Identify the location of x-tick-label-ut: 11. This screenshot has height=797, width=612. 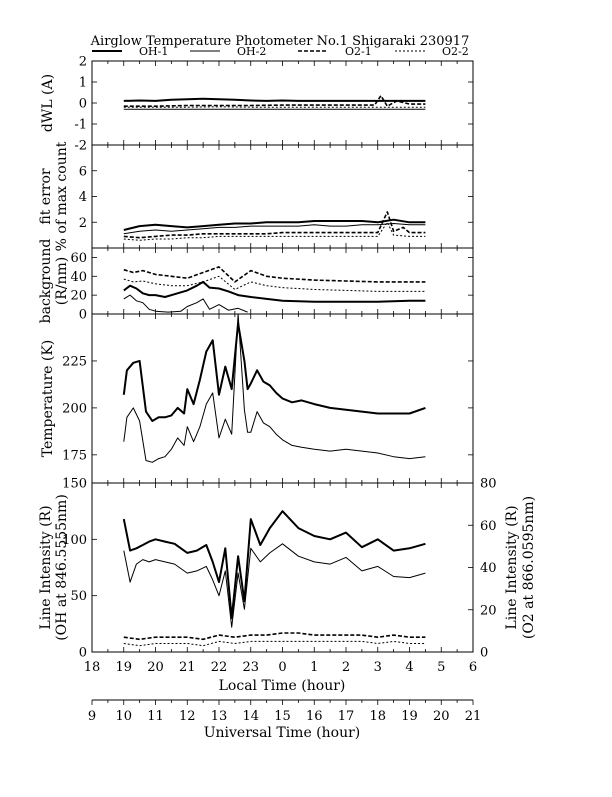
(155, 716).